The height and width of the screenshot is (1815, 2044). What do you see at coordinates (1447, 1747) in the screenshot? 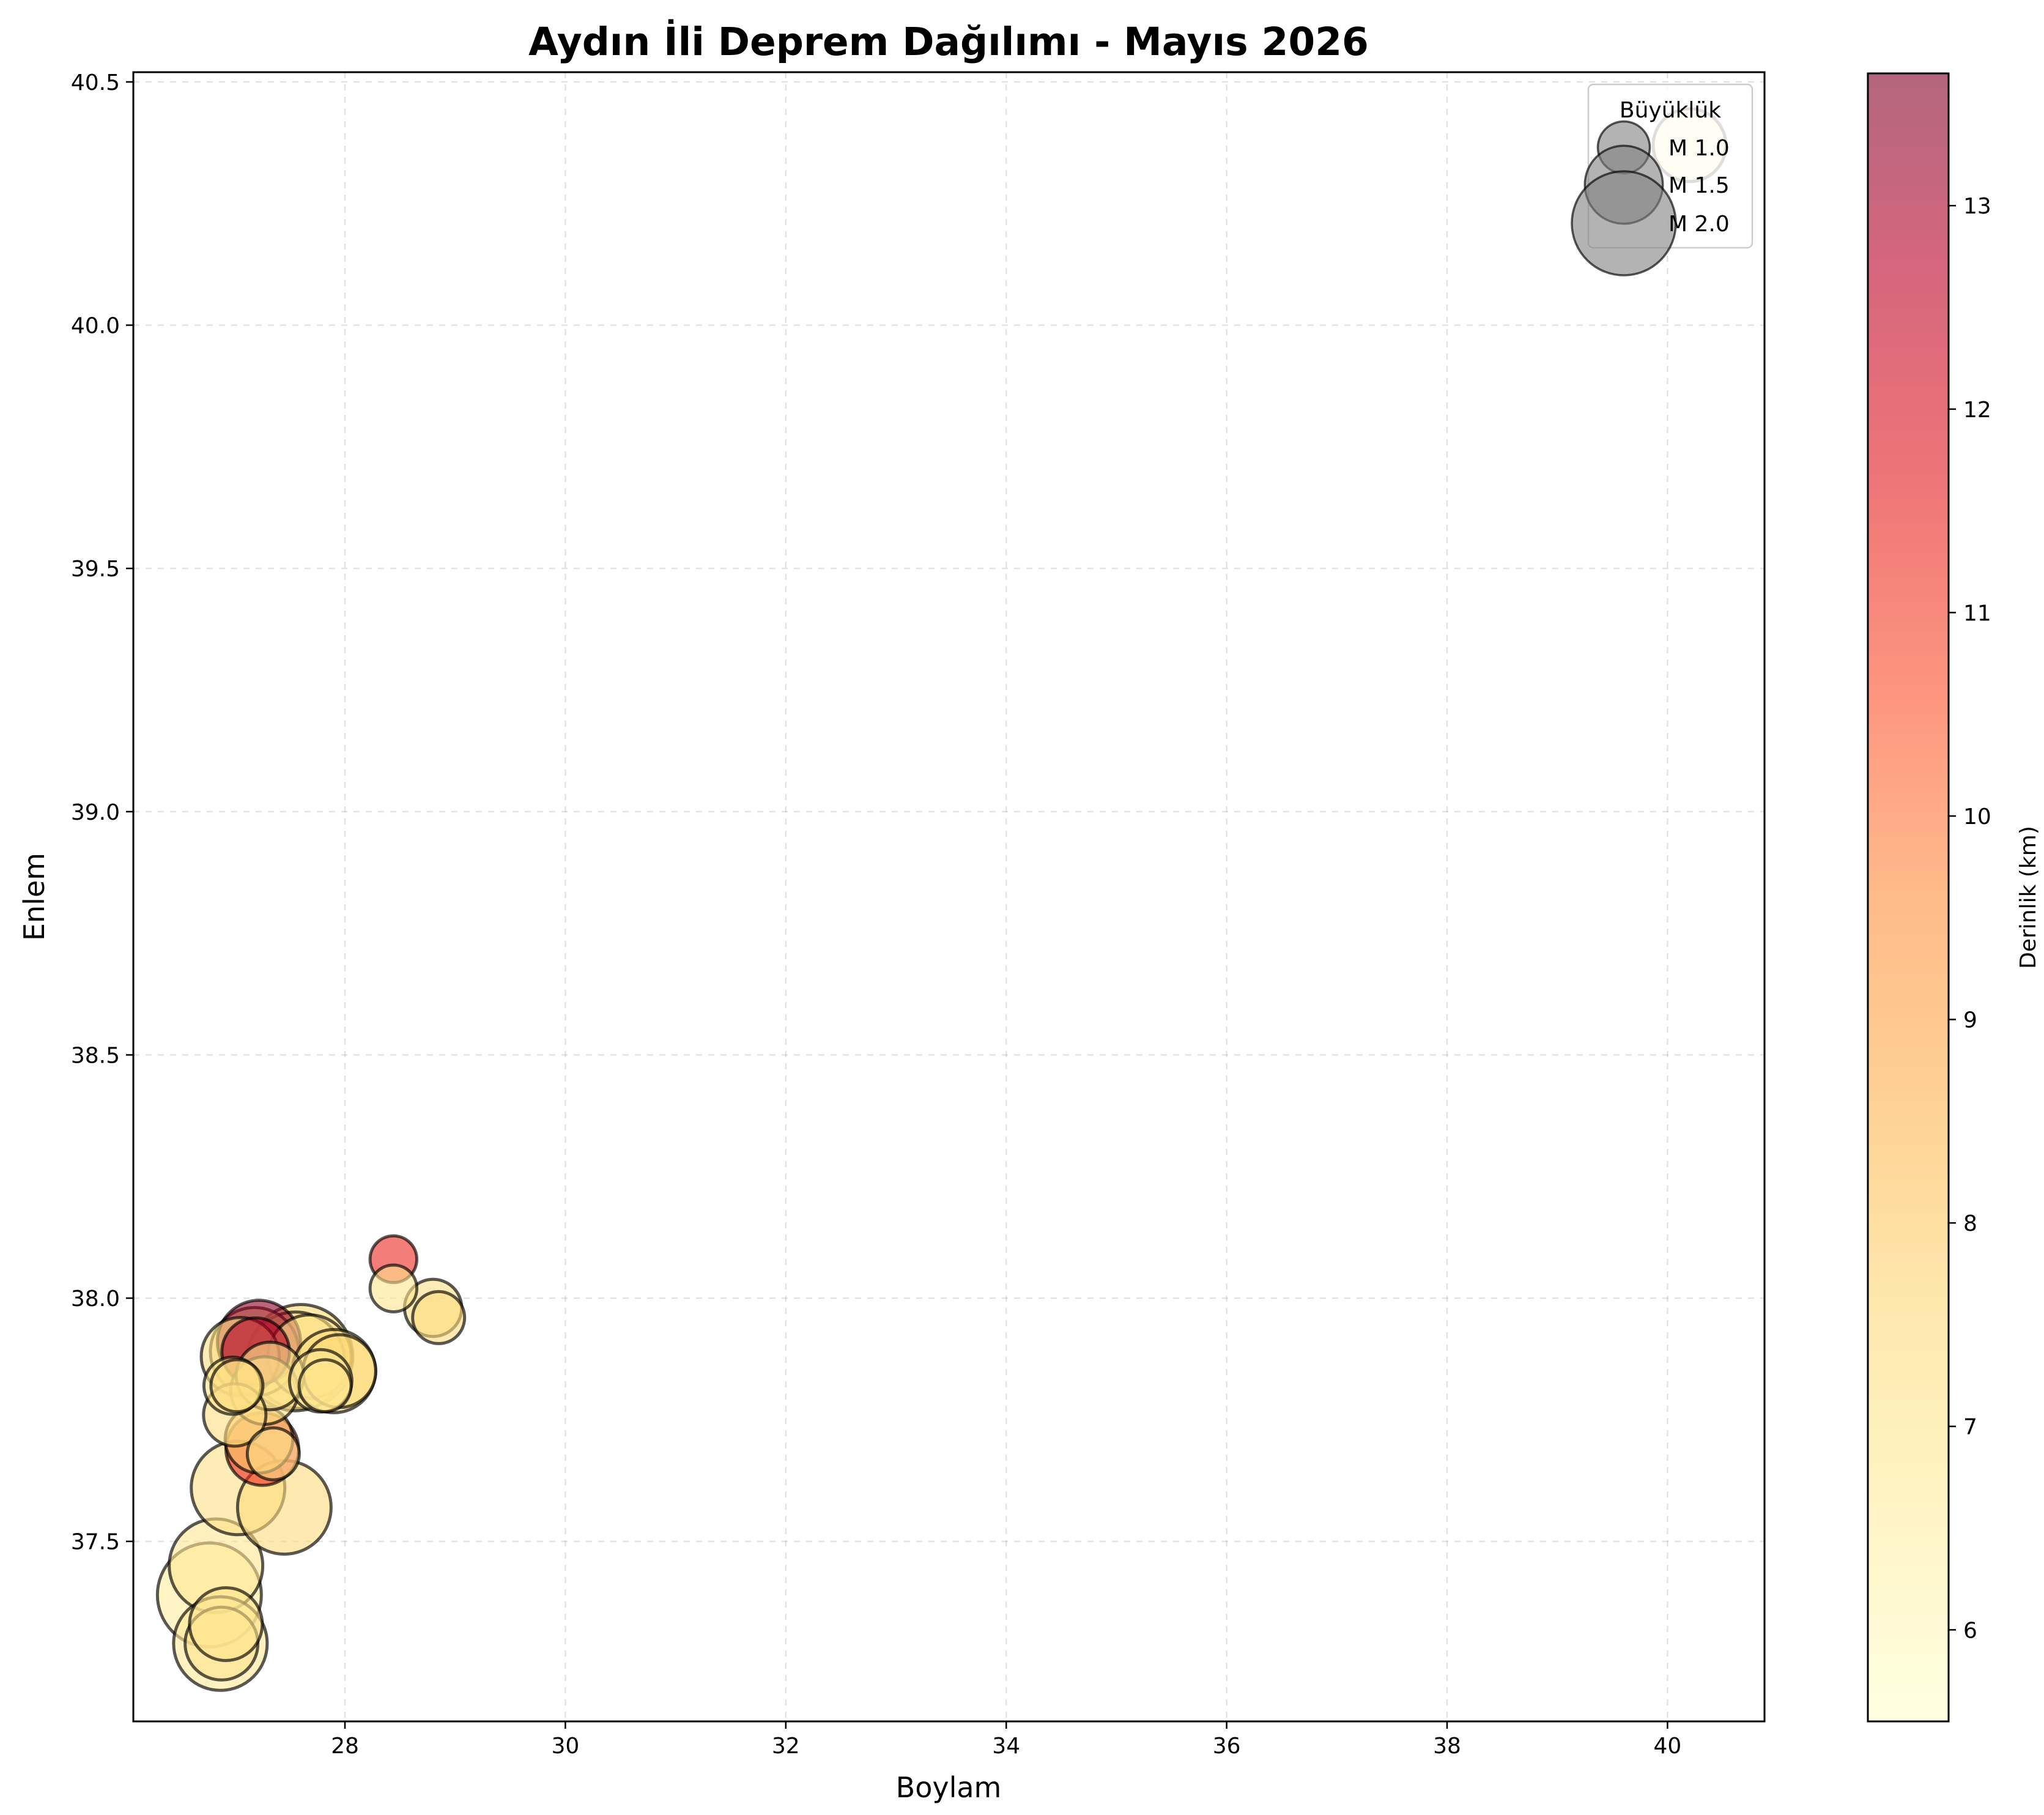
I see `x-tick-label: 38` at bounding box center [1447, 1747].